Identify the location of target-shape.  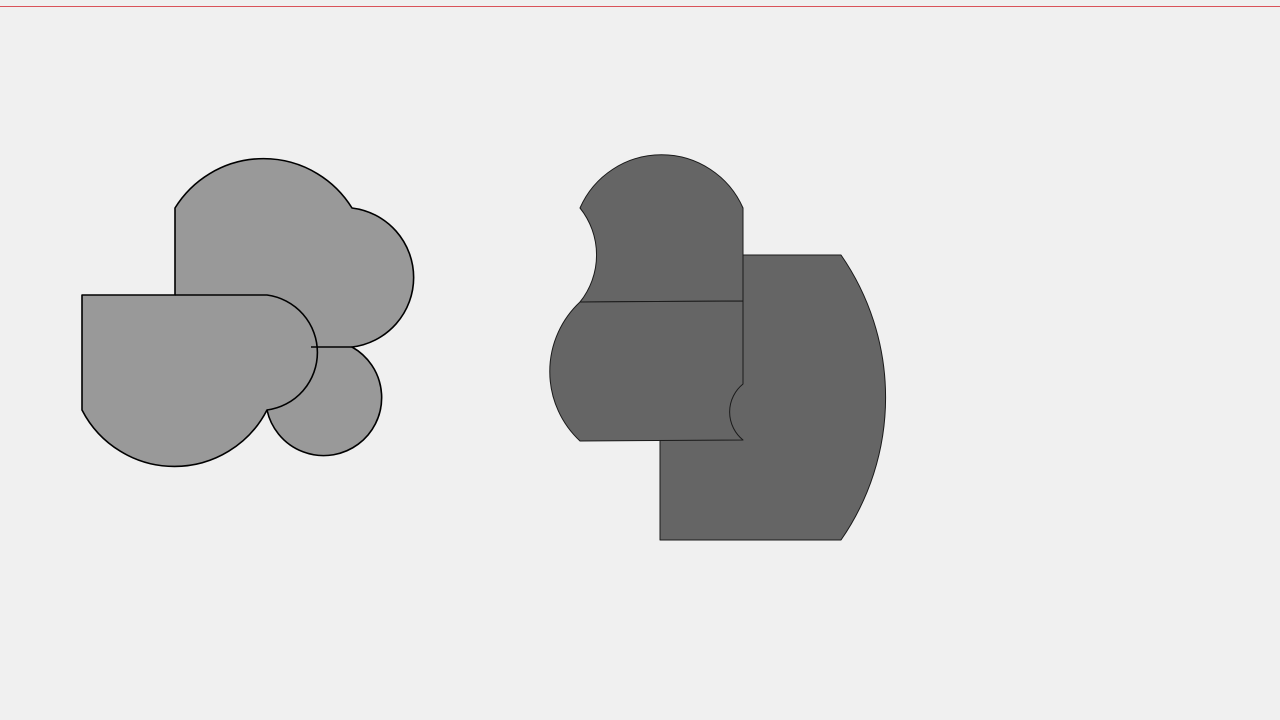
(248, 312).